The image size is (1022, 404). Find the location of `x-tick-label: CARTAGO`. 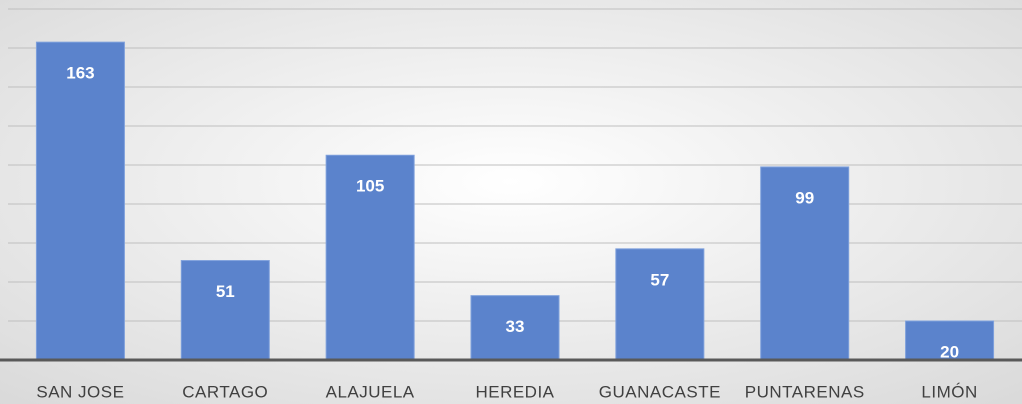

x-tick-label: CARTAGO is located at coordinates (225, 391).